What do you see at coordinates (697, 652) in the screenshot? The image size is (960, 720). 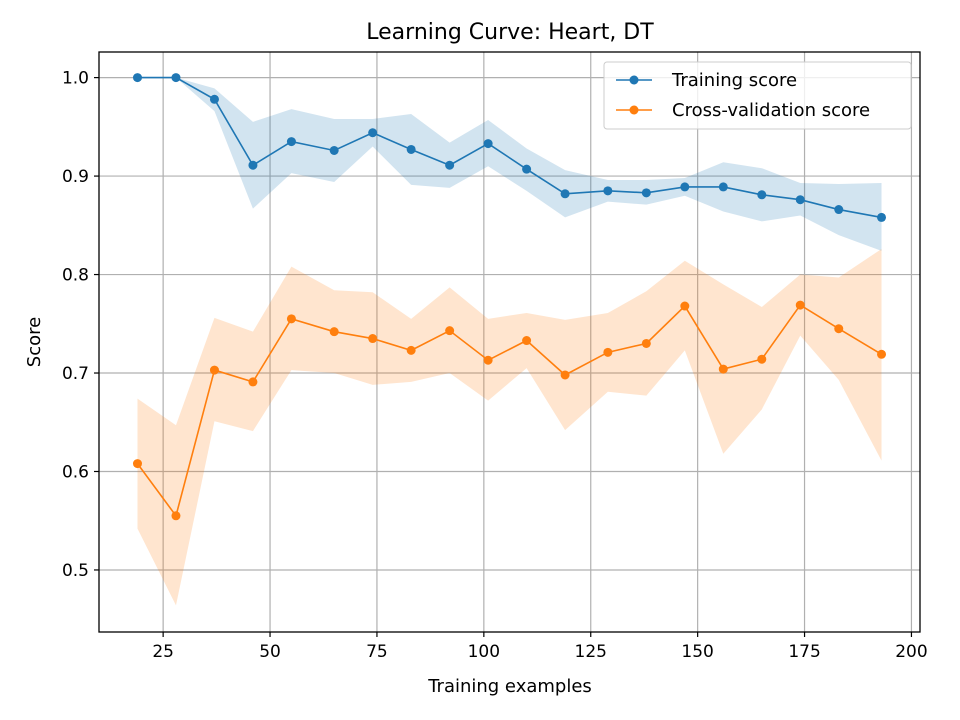 I see `x-tick-label: 150` at bounding box center [697, 652].